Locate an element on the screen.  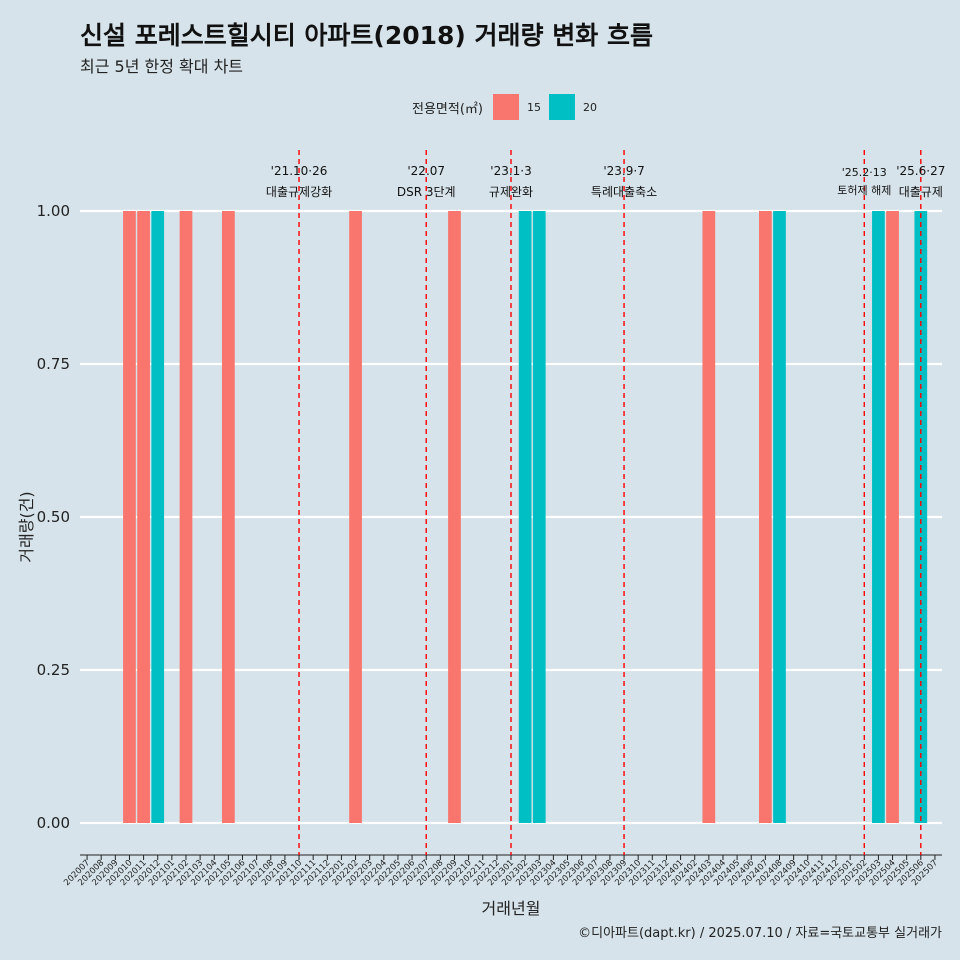
y-tick-label: 0.25 is located at coordinates (53, 670).